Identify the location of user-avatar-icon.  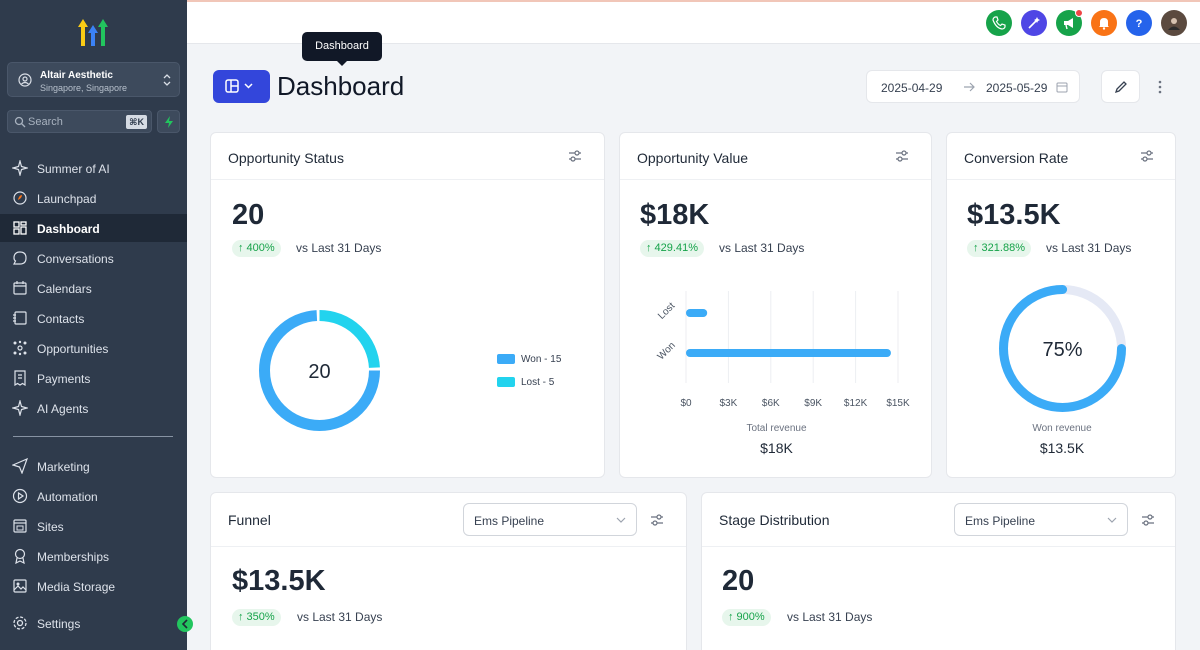
(1174, 24).